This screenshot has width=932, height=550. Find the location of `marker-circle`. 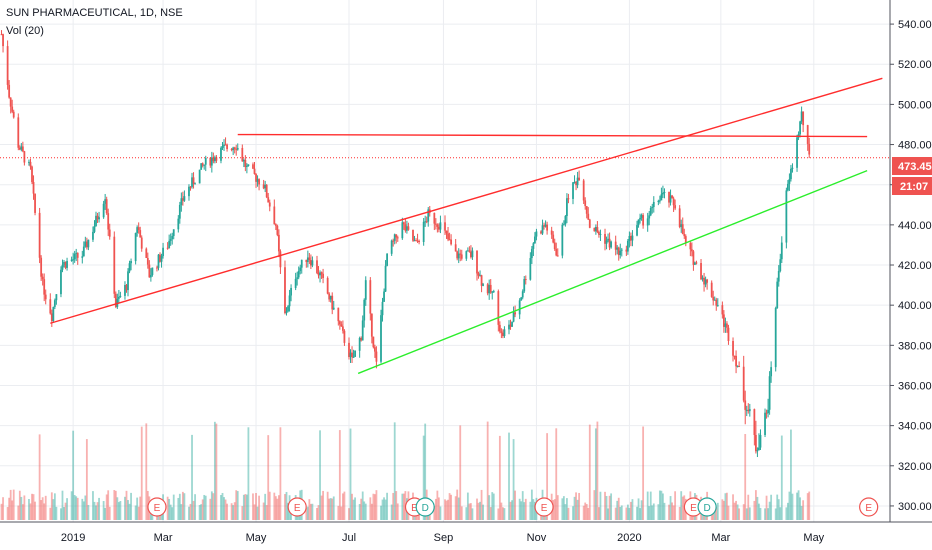

marker-circle is located at coordinates (297, 507).